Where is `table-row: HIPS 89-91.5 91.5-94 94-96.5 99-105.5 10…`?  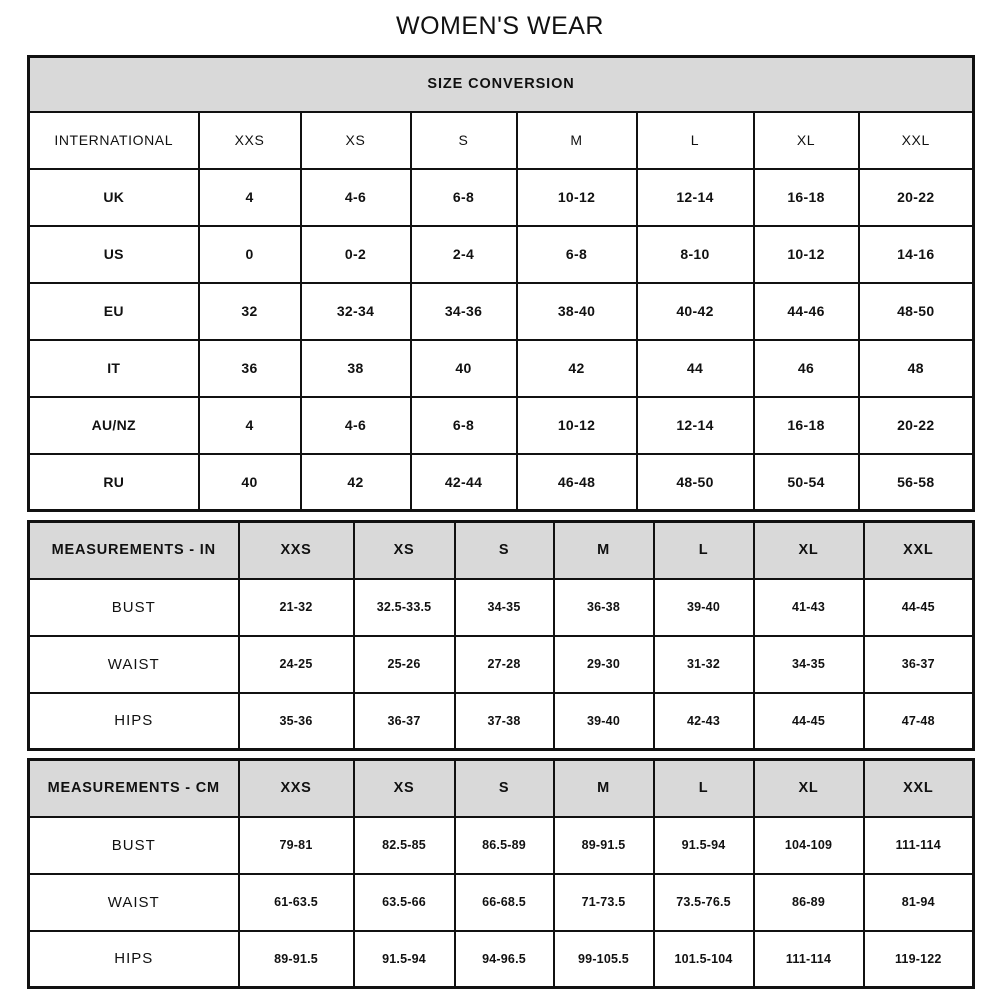 table-row: HIPS 89-91.5 91.5-94 94-96.5 99-105.5 10… is located at coordinates (501, 959).